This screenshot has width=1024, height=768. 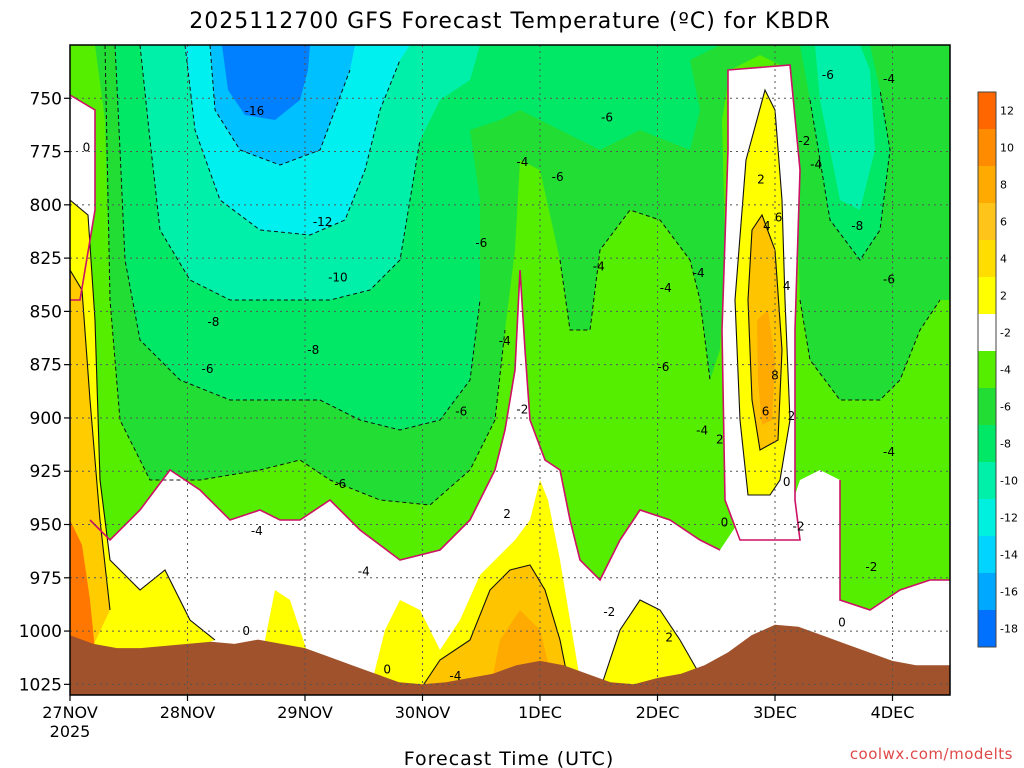 I want to click on x-tick-label: 1DEC, so click(x=540, y=712).